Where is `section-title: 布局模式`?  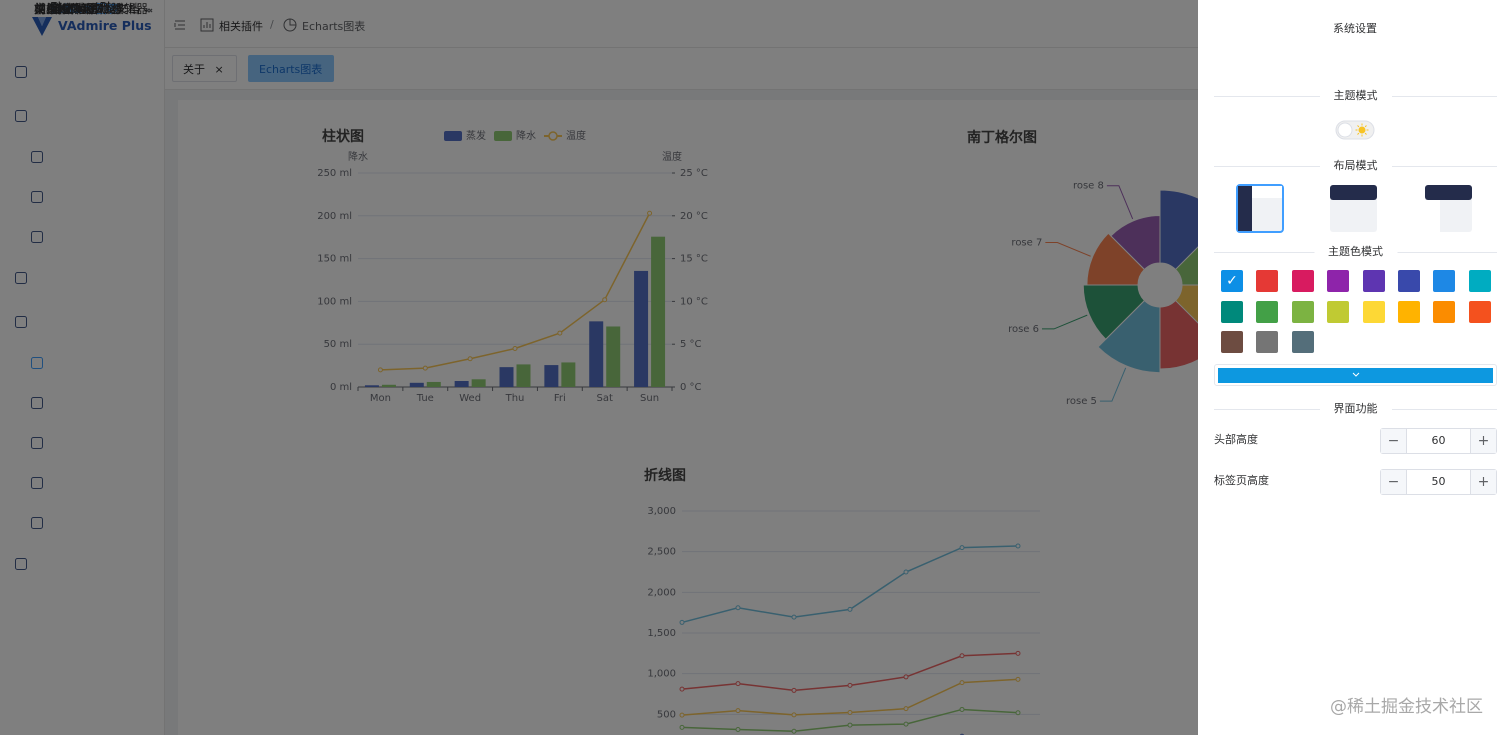 section-title: 布局模式 is located at coordinates (1355, 166).